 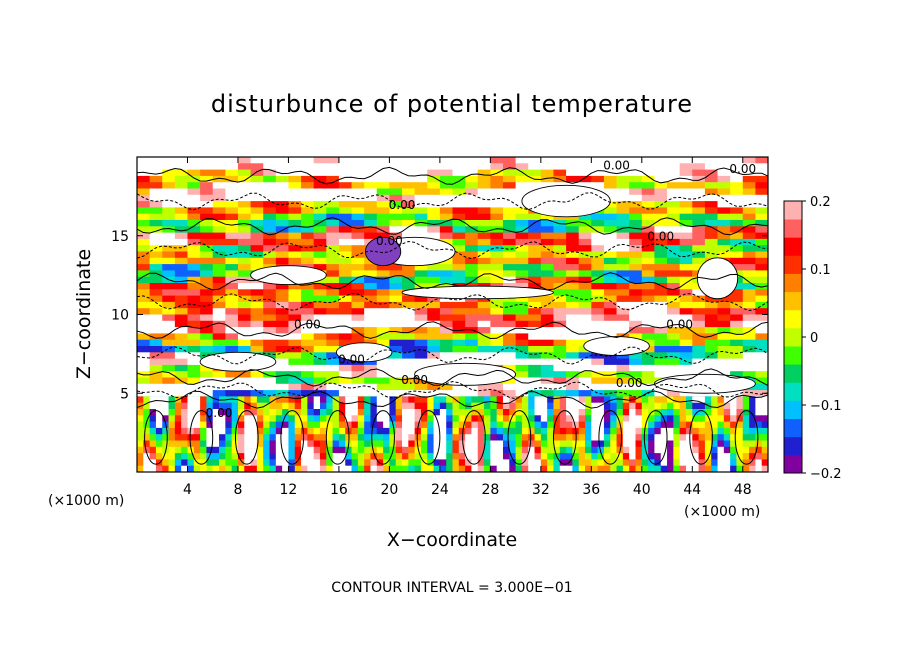 I want to click on x-tick-label-4: 20, so click(x=389, y=490).